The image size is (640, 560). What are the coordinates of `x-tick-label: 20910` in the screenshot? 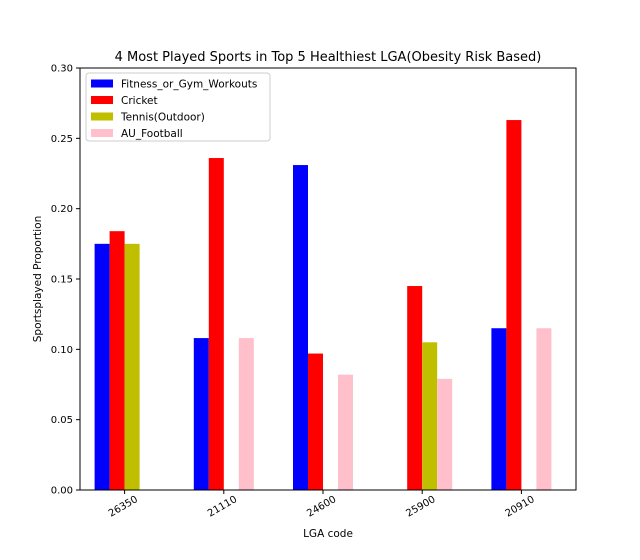 It's located at (520, 506).